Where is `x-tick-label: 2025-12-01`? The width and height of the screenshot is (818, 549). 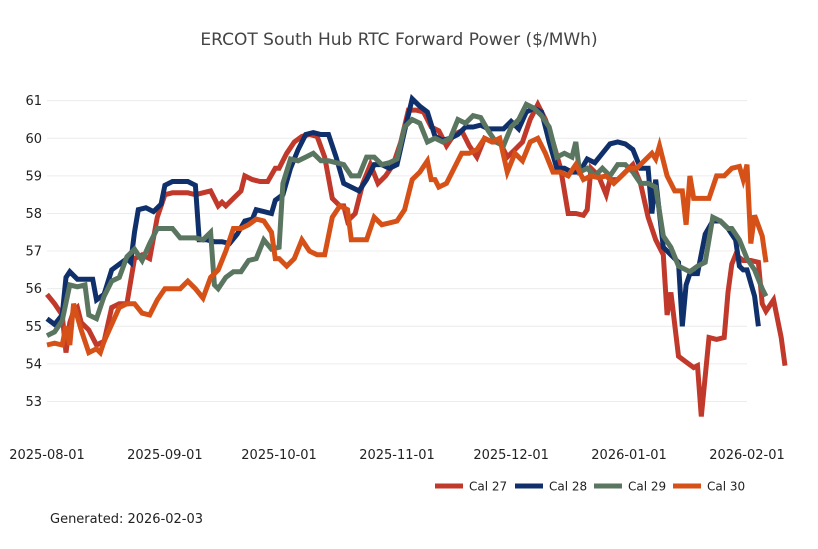
x-tick-label: 2025-12-01 is located at coordinates (511, 455).